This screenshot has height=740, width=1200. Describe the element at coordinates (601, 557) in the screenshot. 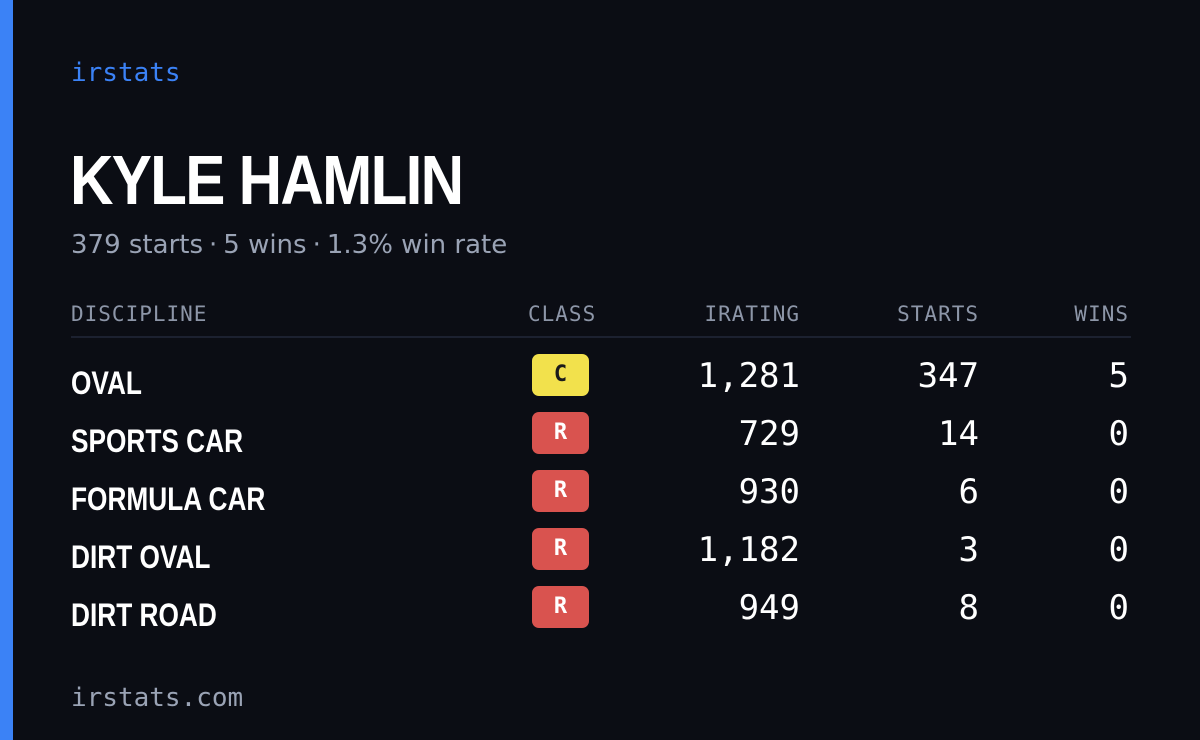

I see `table-row: DIRT OVAL R 1,182 3 0` at that location.